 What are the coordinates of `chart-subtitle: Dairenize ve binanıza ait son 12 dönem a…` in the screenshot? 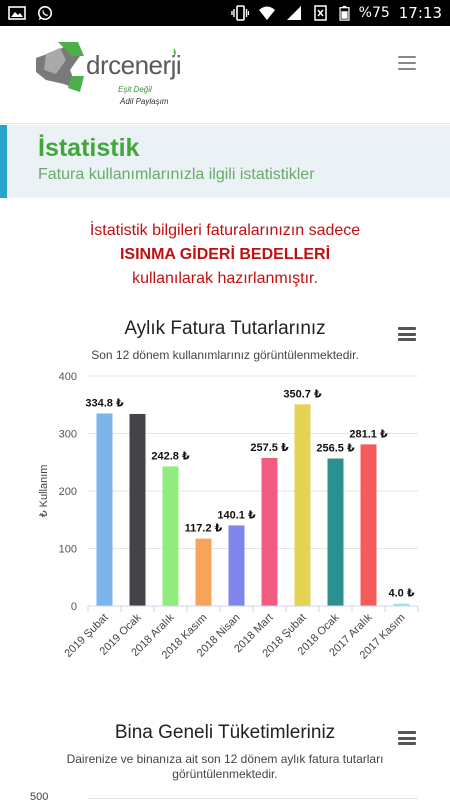 It's located at (225, 766).